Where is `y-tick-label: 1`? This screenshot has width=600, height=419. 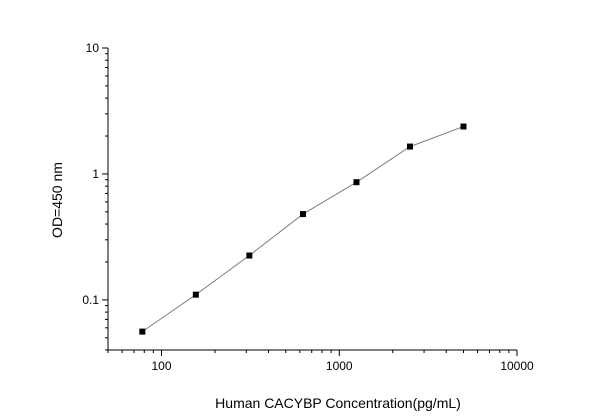 y-tick-label: 1 is located at coordinates (95, 174).